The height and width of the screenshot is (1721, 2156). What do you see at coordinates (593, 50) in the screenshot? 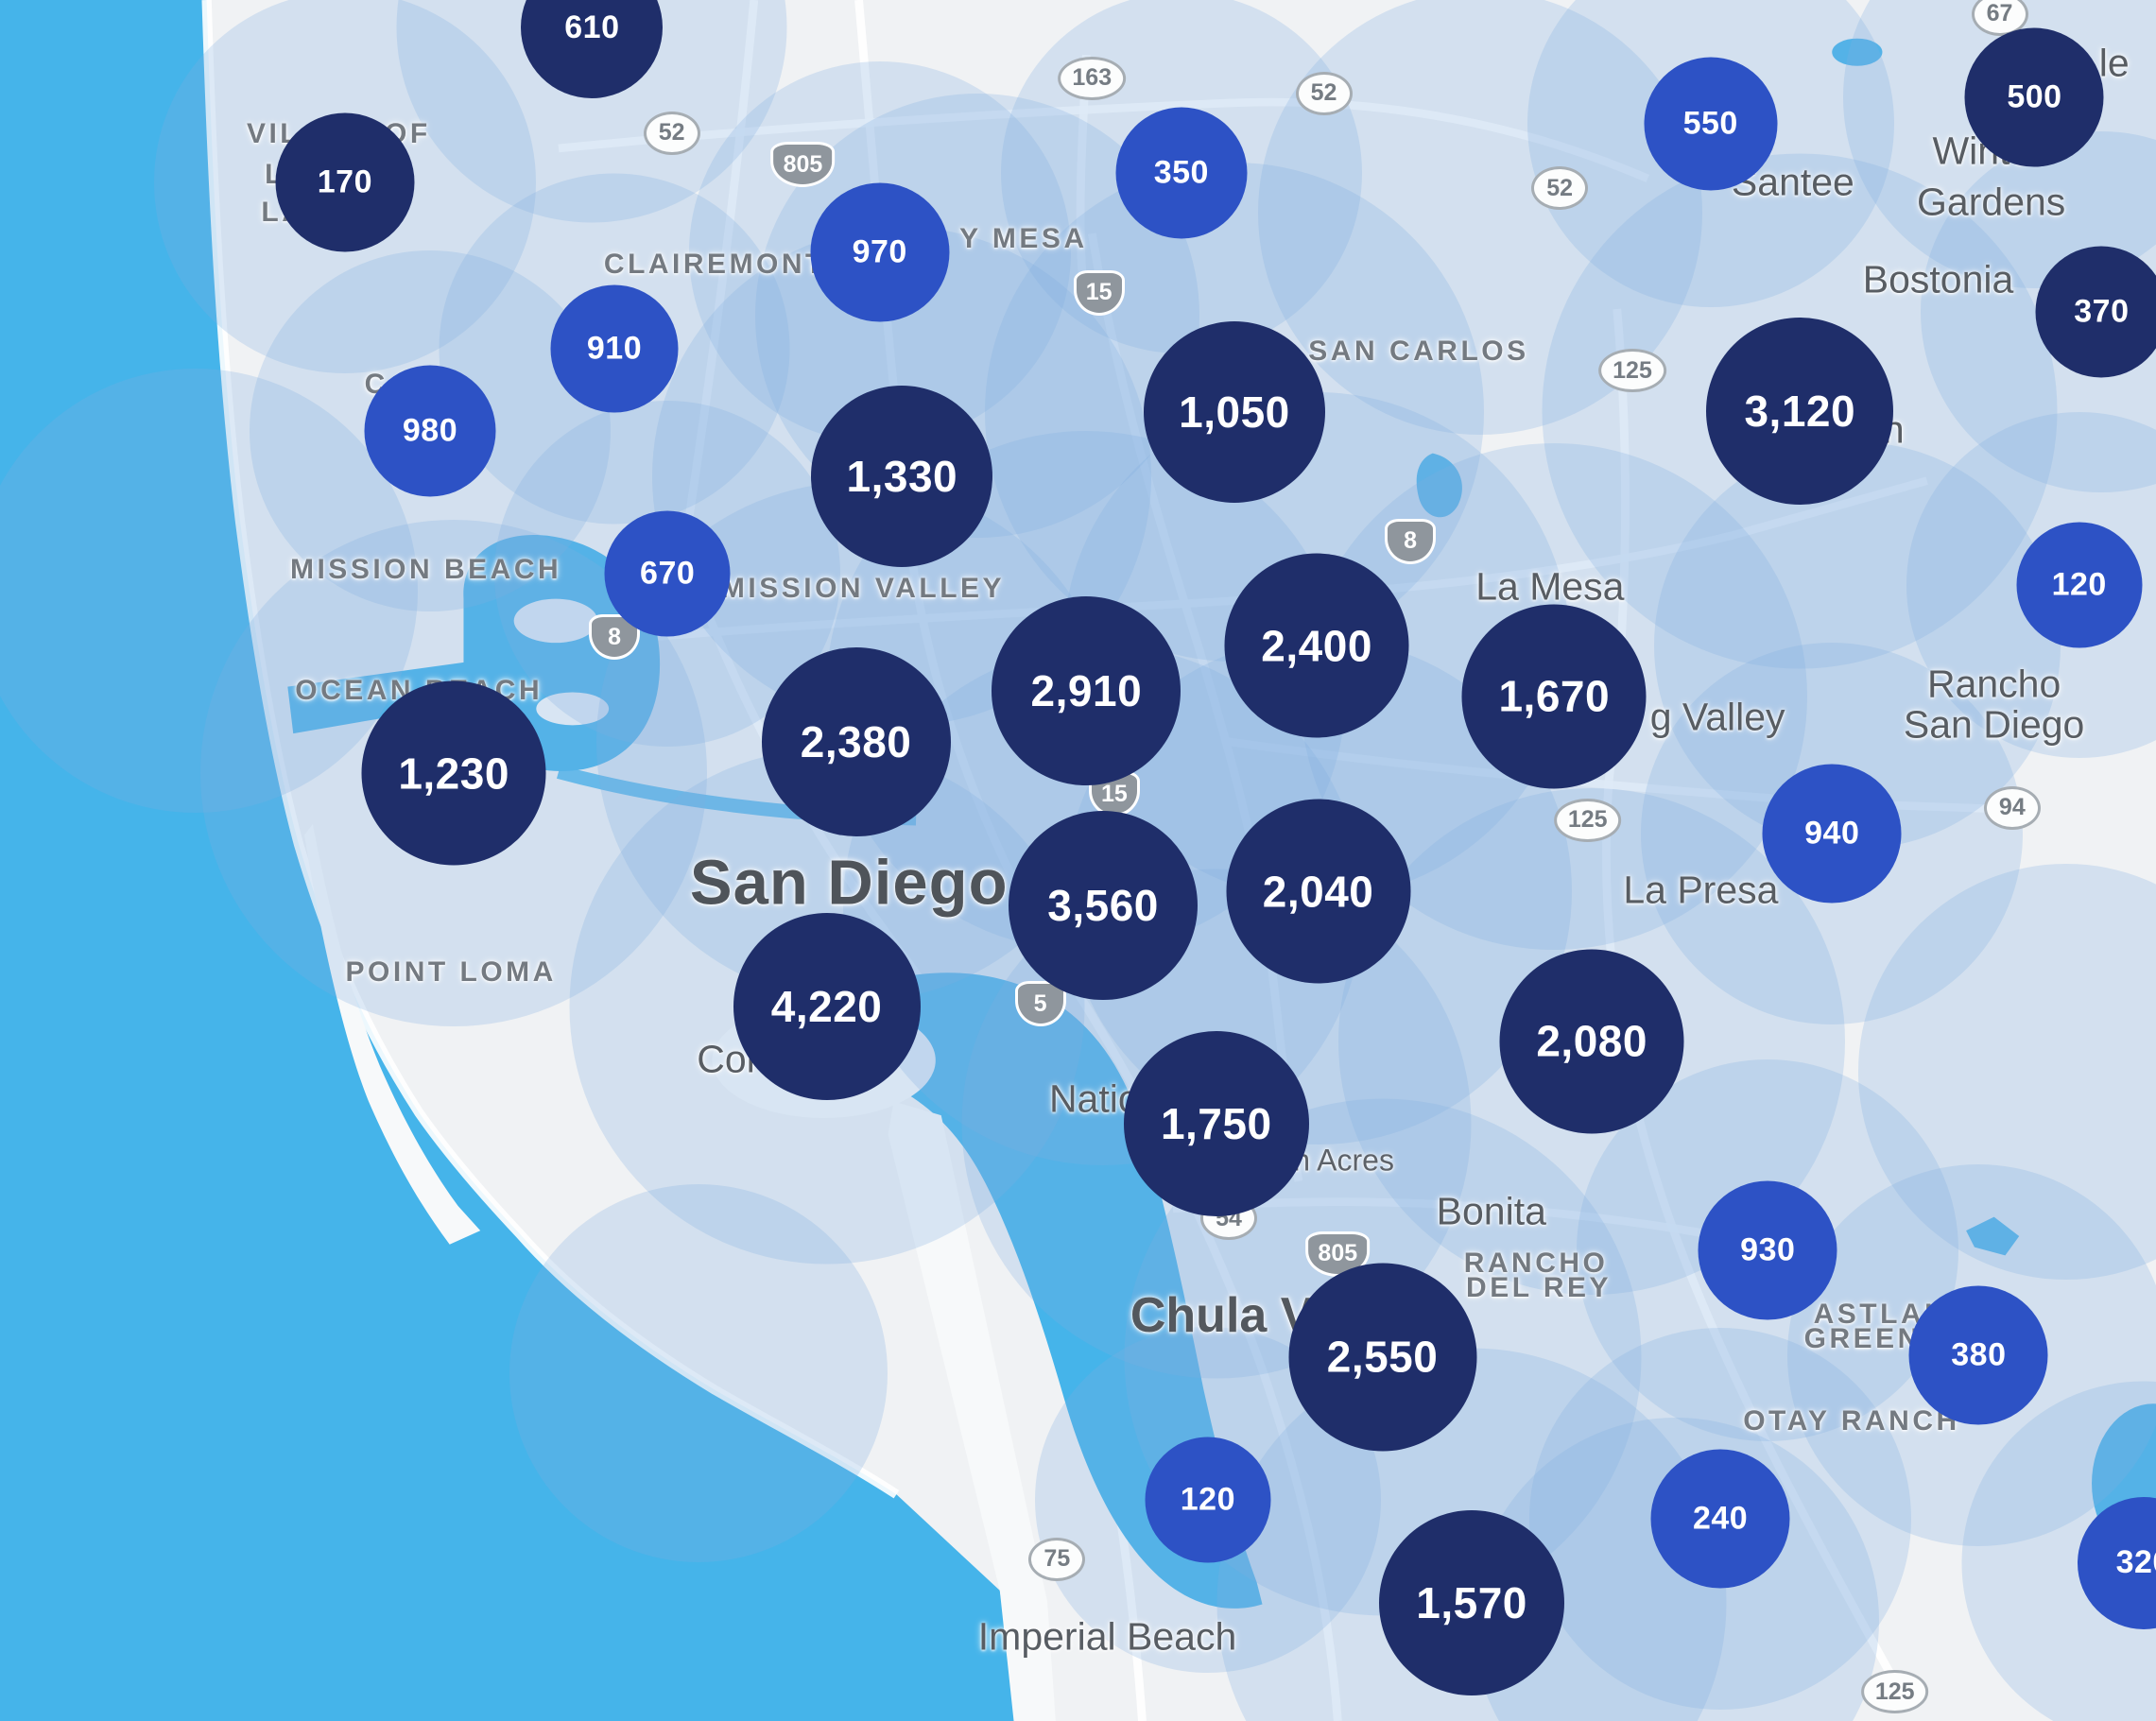
I see `cluster-bubble: 610` at bounding box center [593, 50].